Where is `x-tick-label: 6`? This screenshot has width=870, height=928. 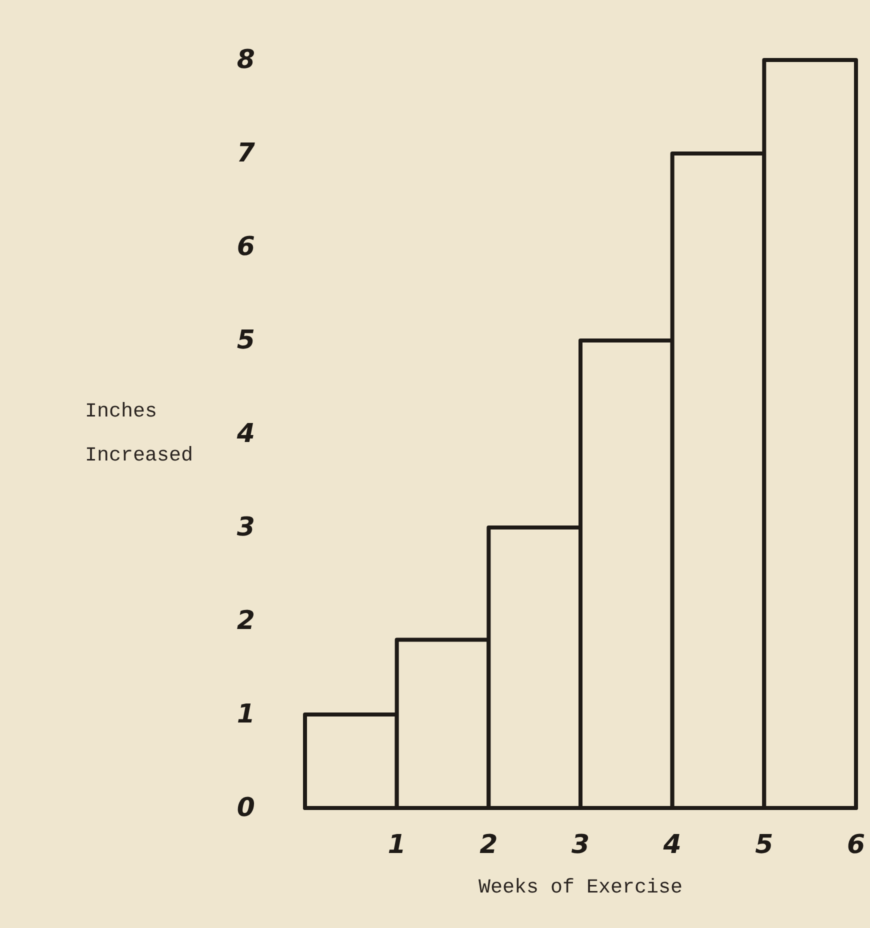 x-tick-label: 6 is located at coordinates (856, 845).